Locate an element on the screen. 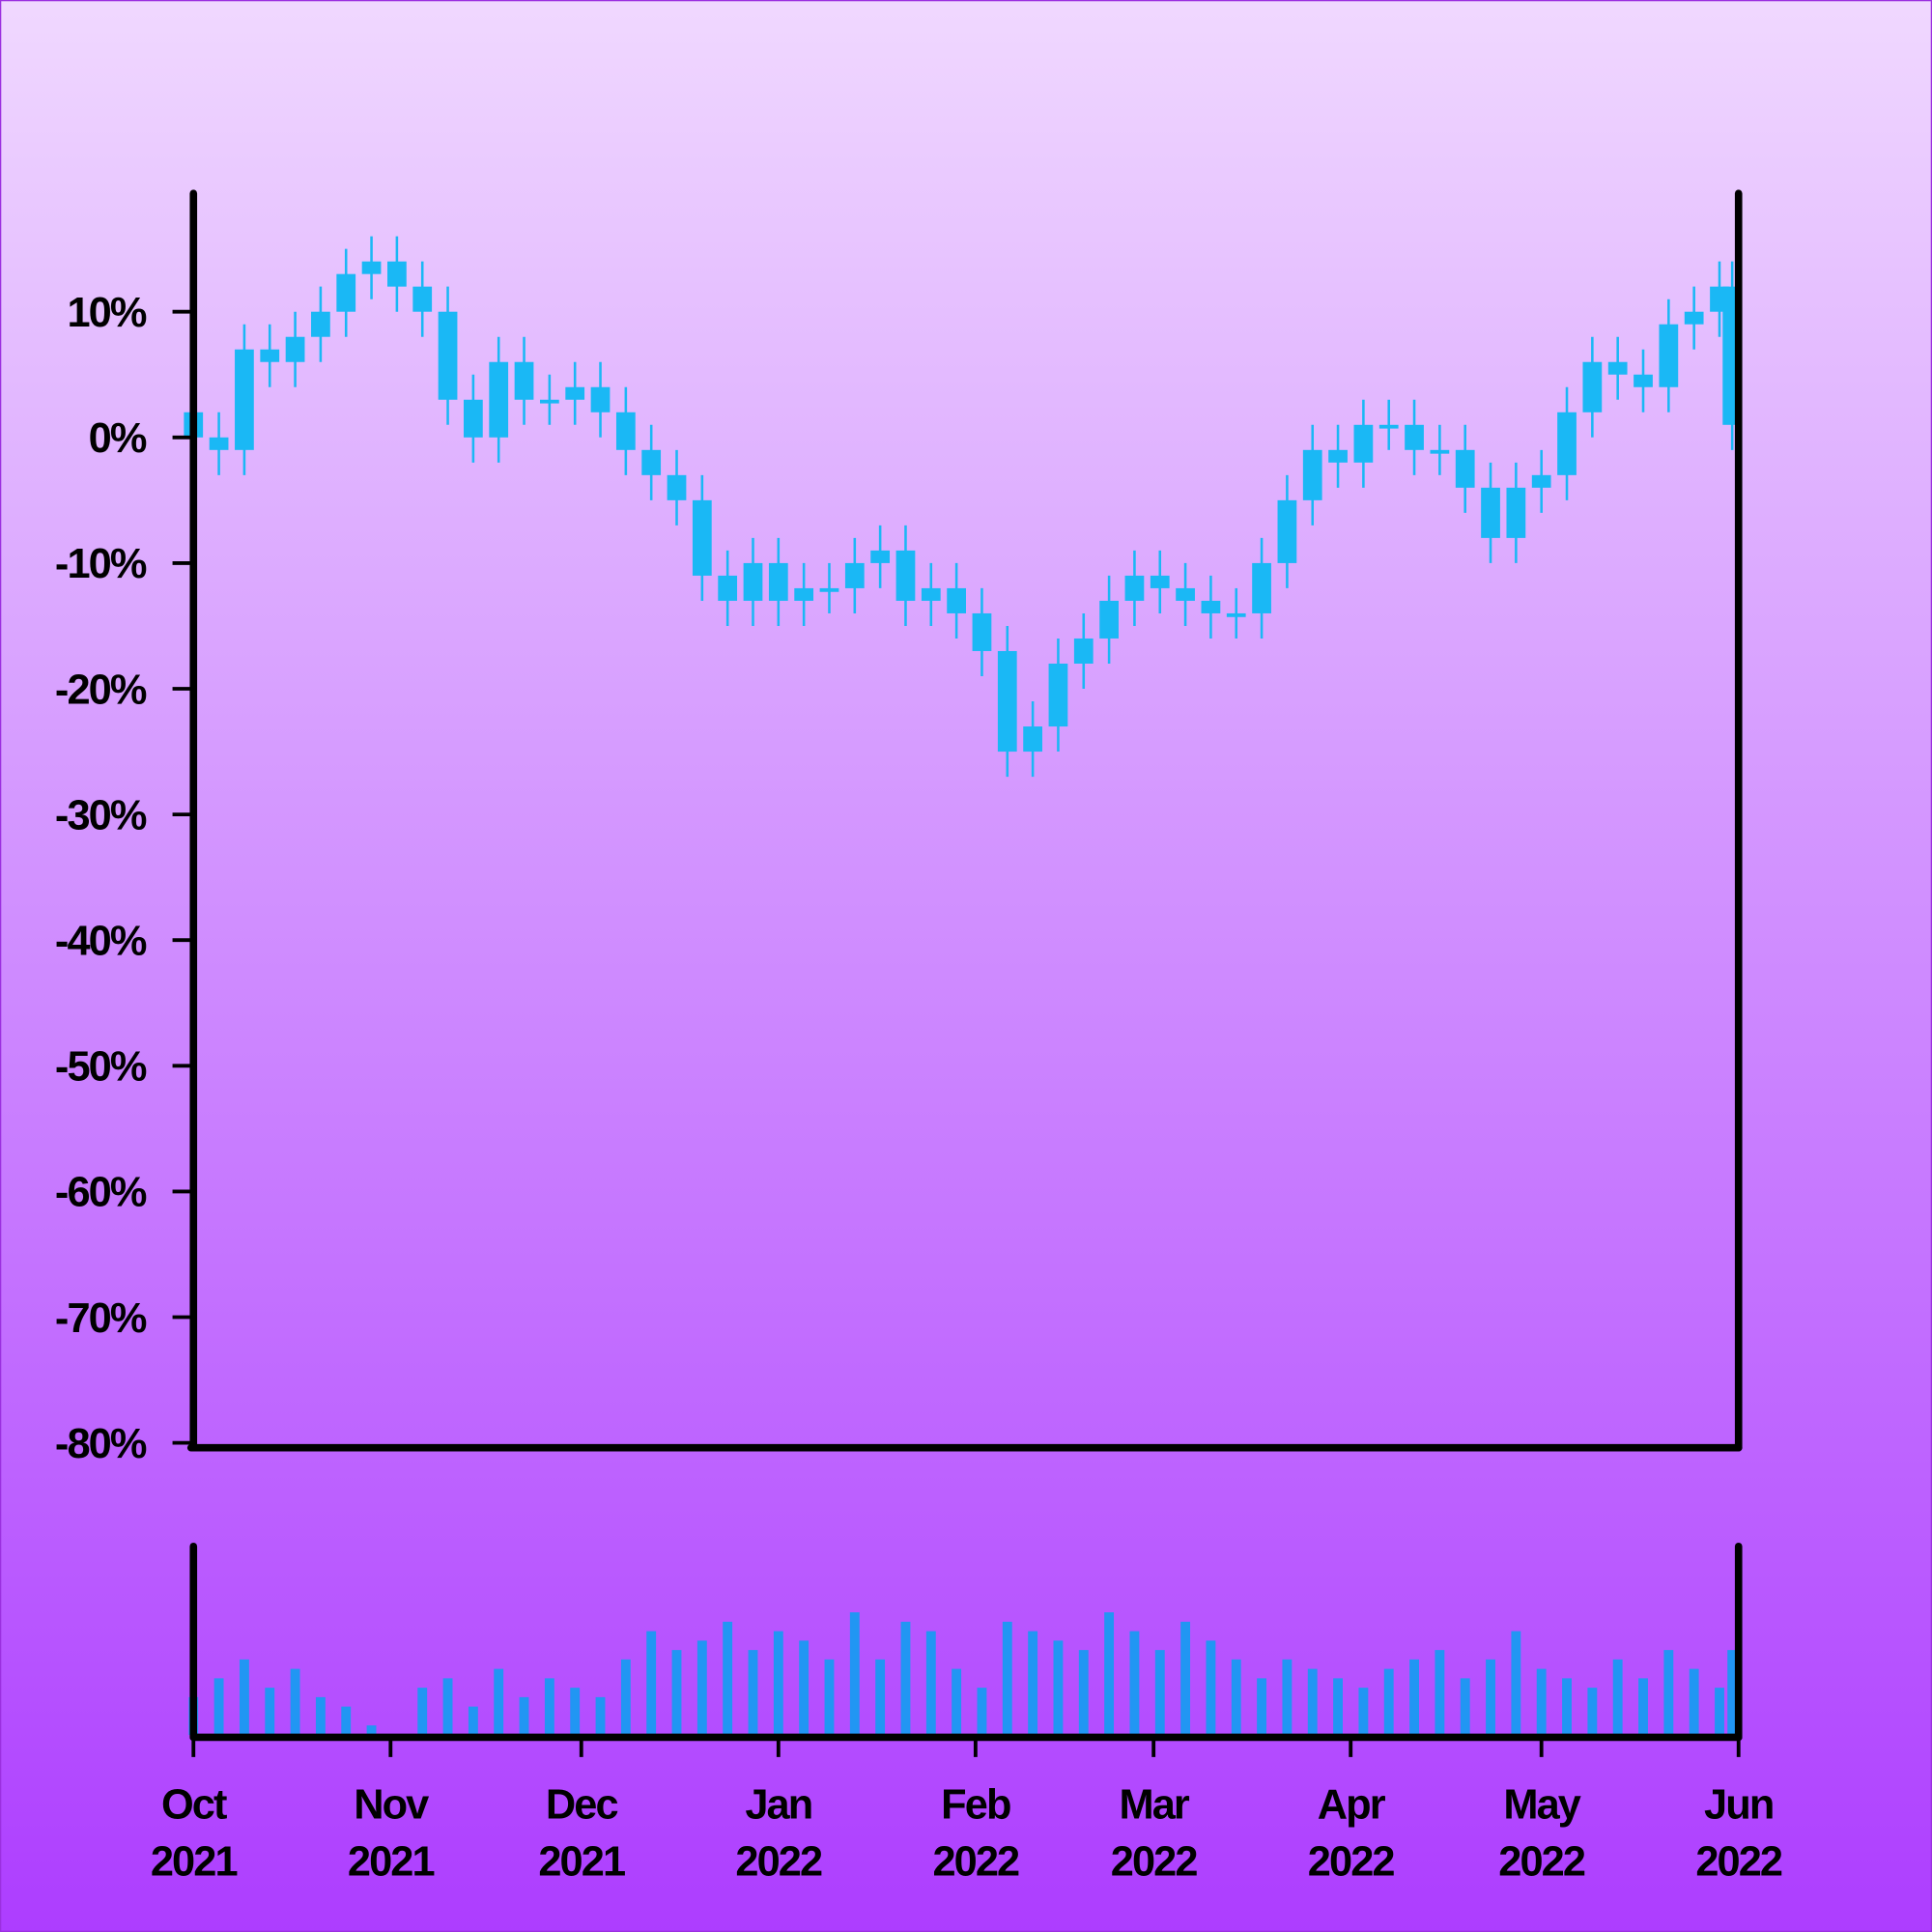 The height and width of the screenshot is (1932, 1932). x-tick-label: Nov is located at coordinates (391, 1805).